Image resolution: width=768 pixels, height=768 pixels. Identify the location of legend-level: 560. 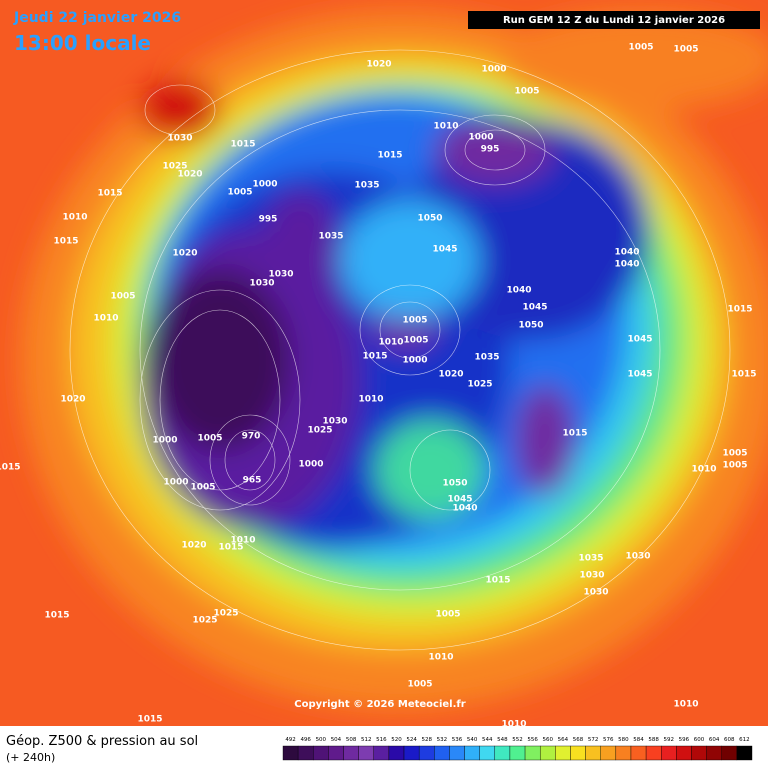
(548, 740).